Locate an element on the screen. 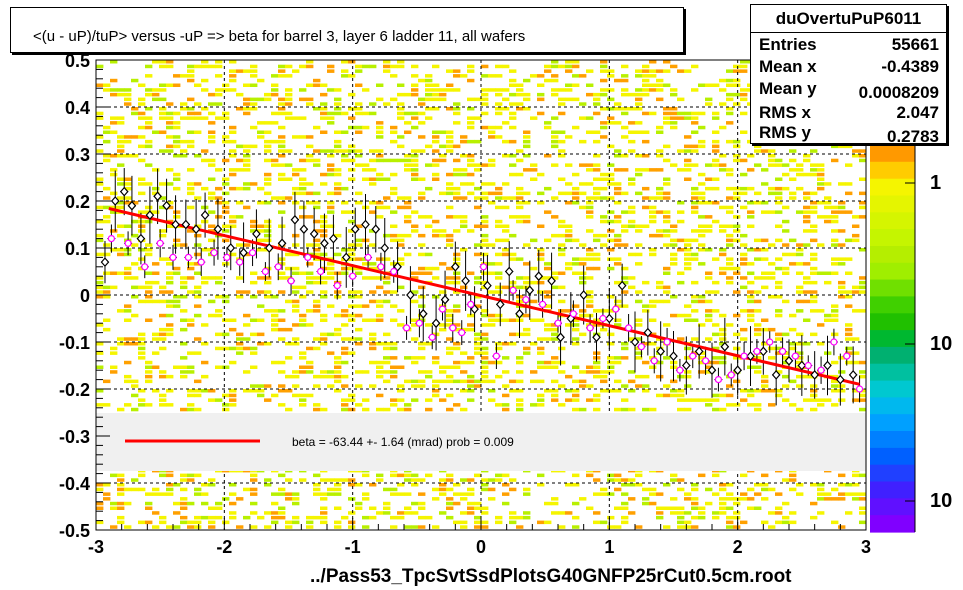 The image size is (963, 590). stats-label: RMS y is located at coordinates (785, 132).